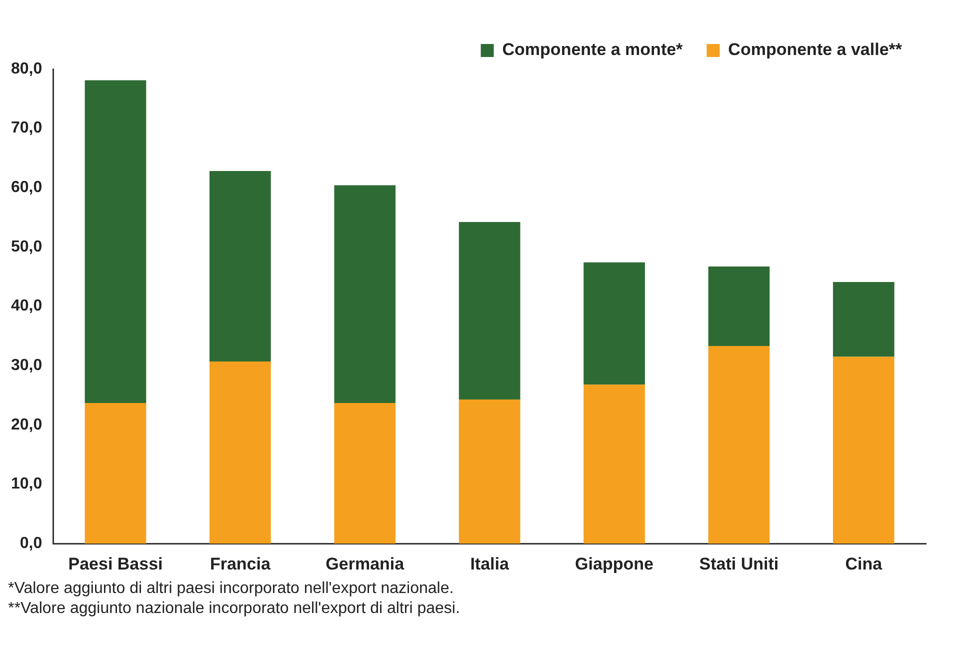 The width and height of the screenshot is (954, 650). What do you see at coordinates (234, 609) in the screenshot?
I see `text: **Valore aggiunto nazionale incorporato nell'export di altri paesi.` at bounding box center [234, 609].